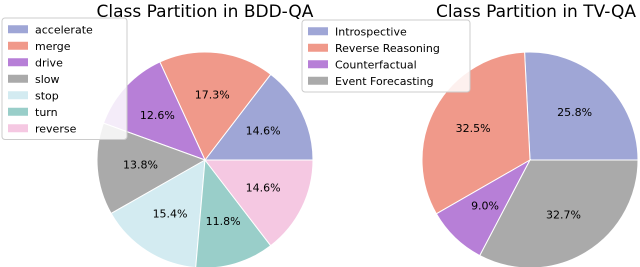 The width and height of the screenshot is (640, 267). Describe the element at coordinates (49, 62) in the screenshot. I see `legend-label: drive` at that location.